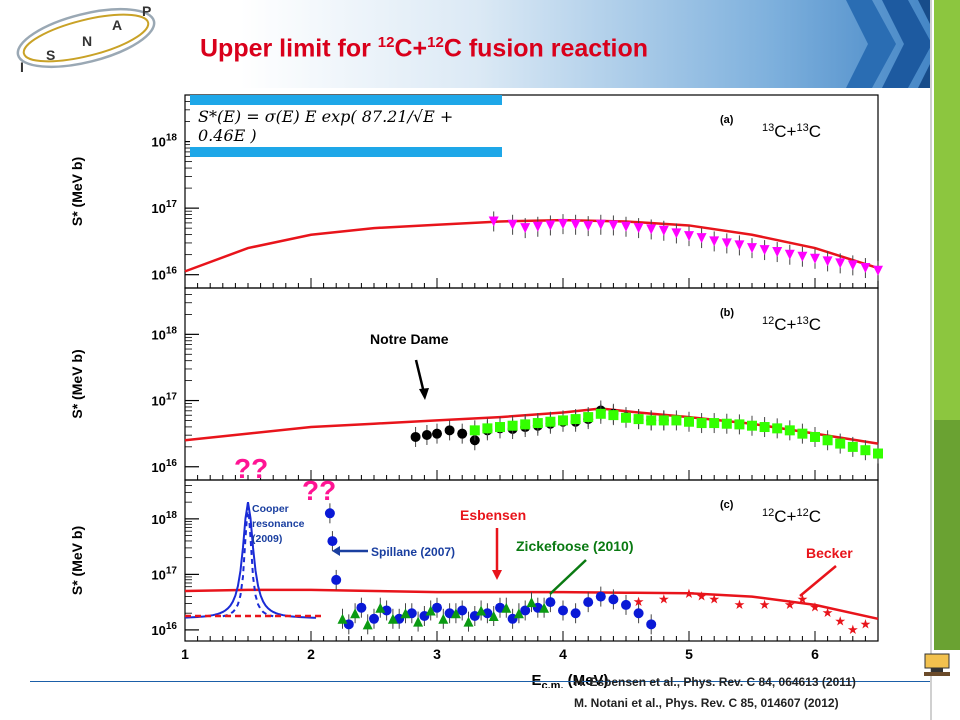  What do you see at coordinates (164, 573) in the screenshot?
I see `y-tick-label: 1017` at bounding box center [164, 573].